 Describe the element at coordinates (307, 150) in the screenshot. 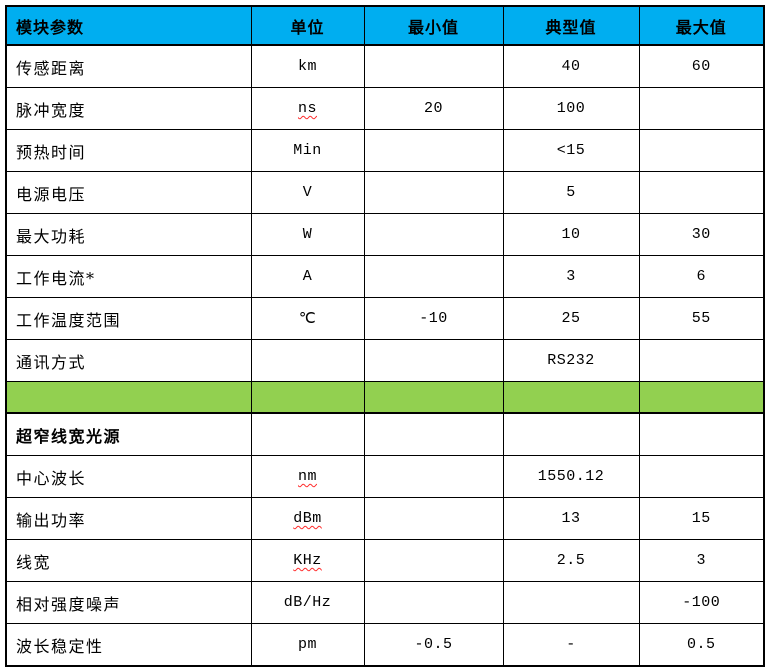

I see `unit-cell: Min` at that location.